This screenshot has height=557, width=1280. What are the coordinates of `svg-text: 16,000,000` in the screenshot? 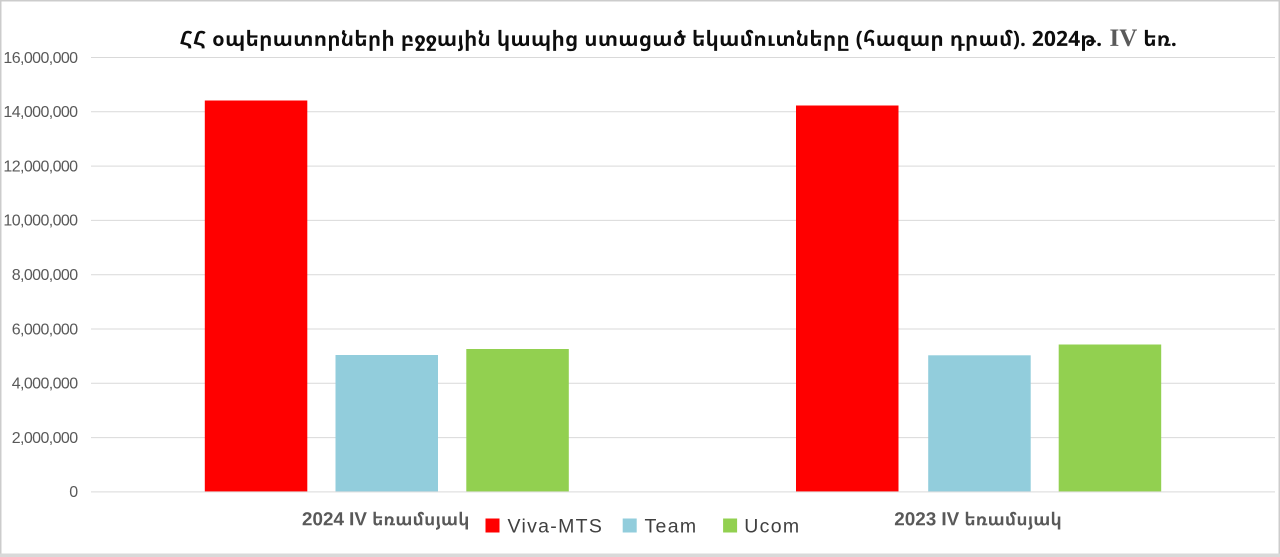 It's located at (40, 58).